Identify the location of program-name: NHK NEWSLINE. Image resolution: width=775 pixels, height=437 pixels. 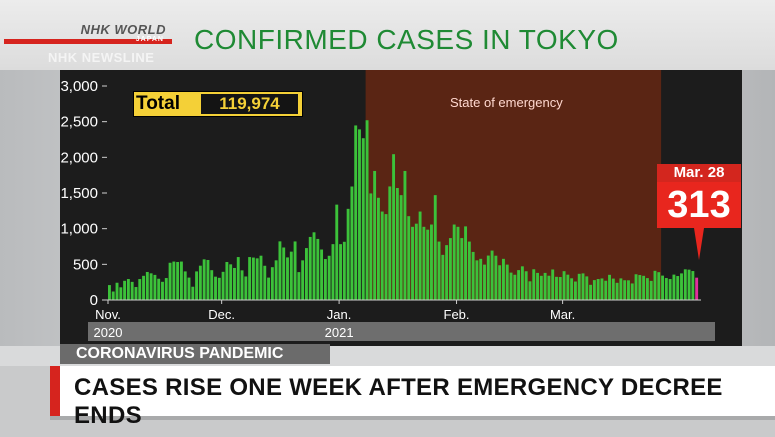
(101, 57).